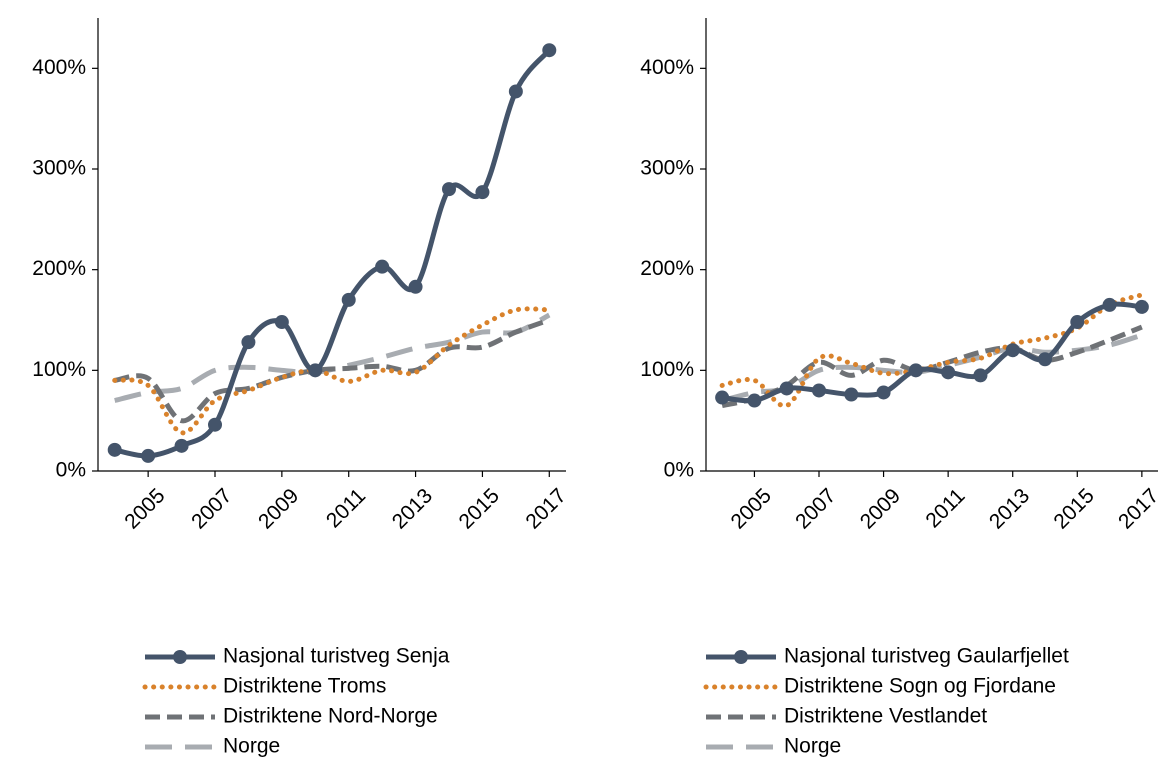 The height and width of the screenshot is (765, 1161). I want to click on legend-label: Distriktene Nord-Norge, so click(330, 716).